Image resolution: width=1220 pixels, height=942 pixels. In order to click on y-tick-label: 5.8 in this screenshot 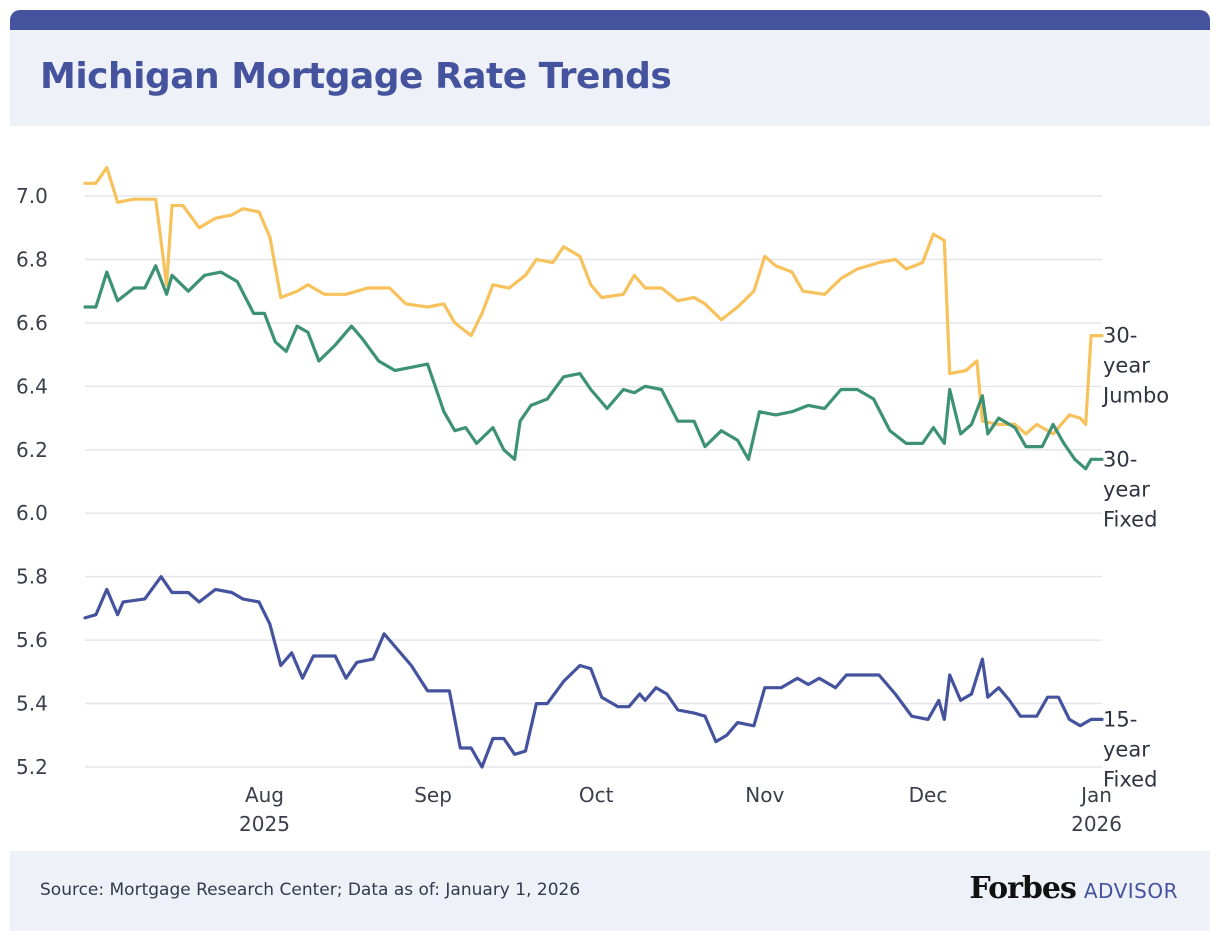, I will do `click(32, 577)`.